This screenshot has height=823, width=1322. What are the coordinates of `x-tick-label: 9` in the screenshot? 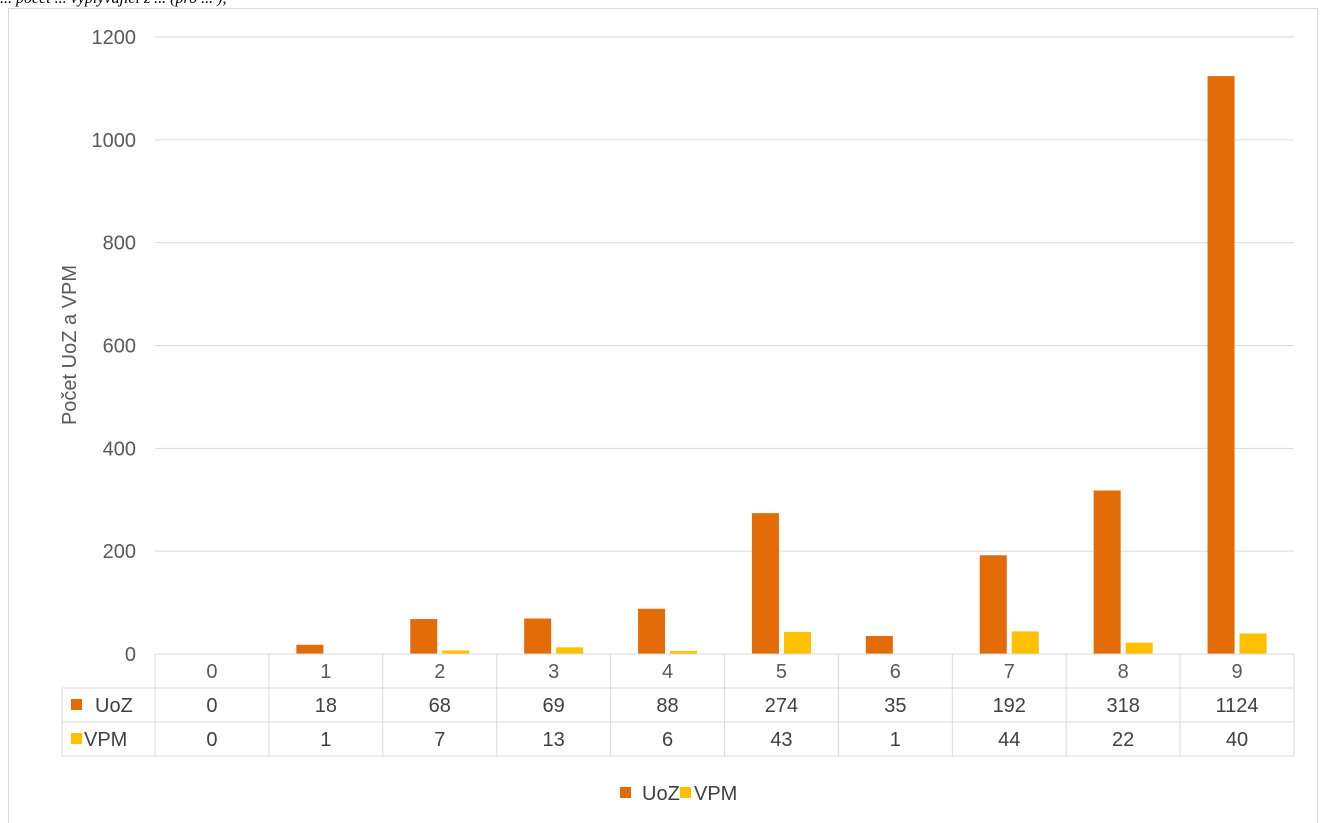 It's located at (1236, 672).